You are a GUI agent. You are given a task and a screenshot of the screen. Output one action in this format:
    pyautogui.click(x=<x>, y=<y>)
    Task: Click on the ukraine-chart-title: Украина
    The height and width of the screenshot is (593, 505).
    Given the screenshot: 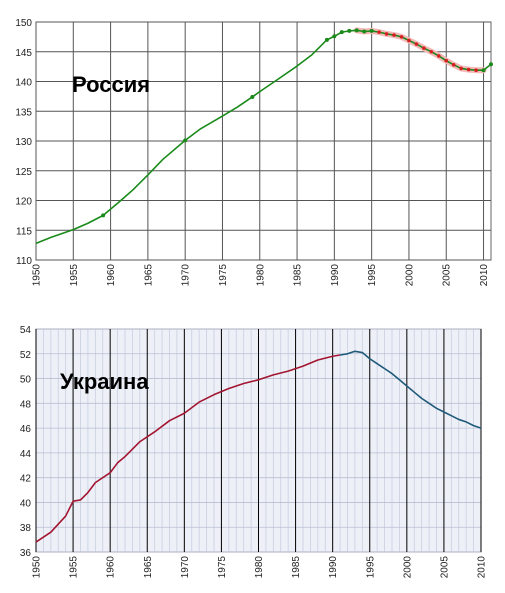 What is the action you would take?
    pyautogui.click(x=104, y=381)
    